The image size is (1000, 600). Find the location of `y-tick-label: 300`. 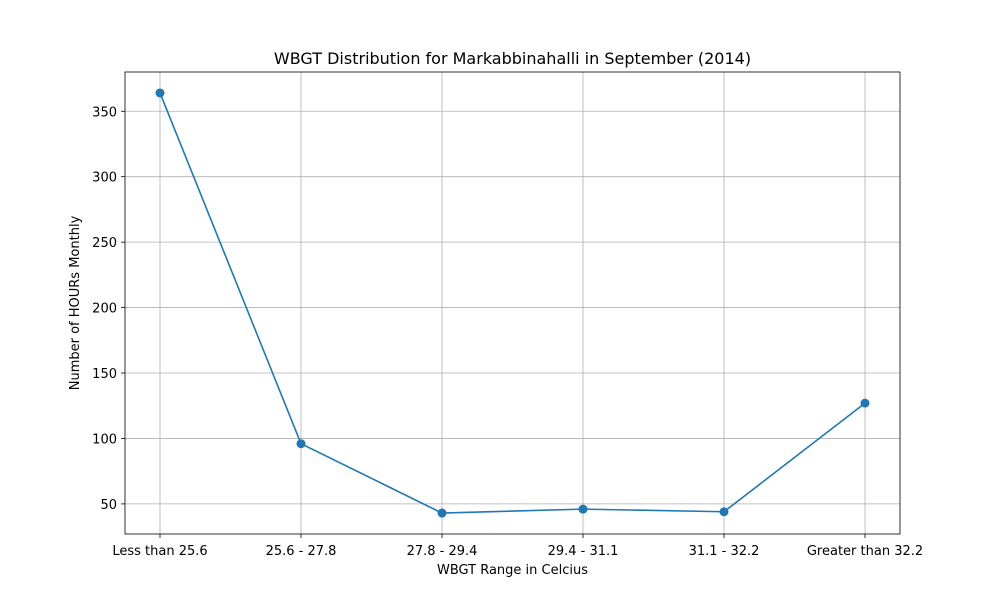

y-tick-label: 300 is located at coordinates (104, 178).